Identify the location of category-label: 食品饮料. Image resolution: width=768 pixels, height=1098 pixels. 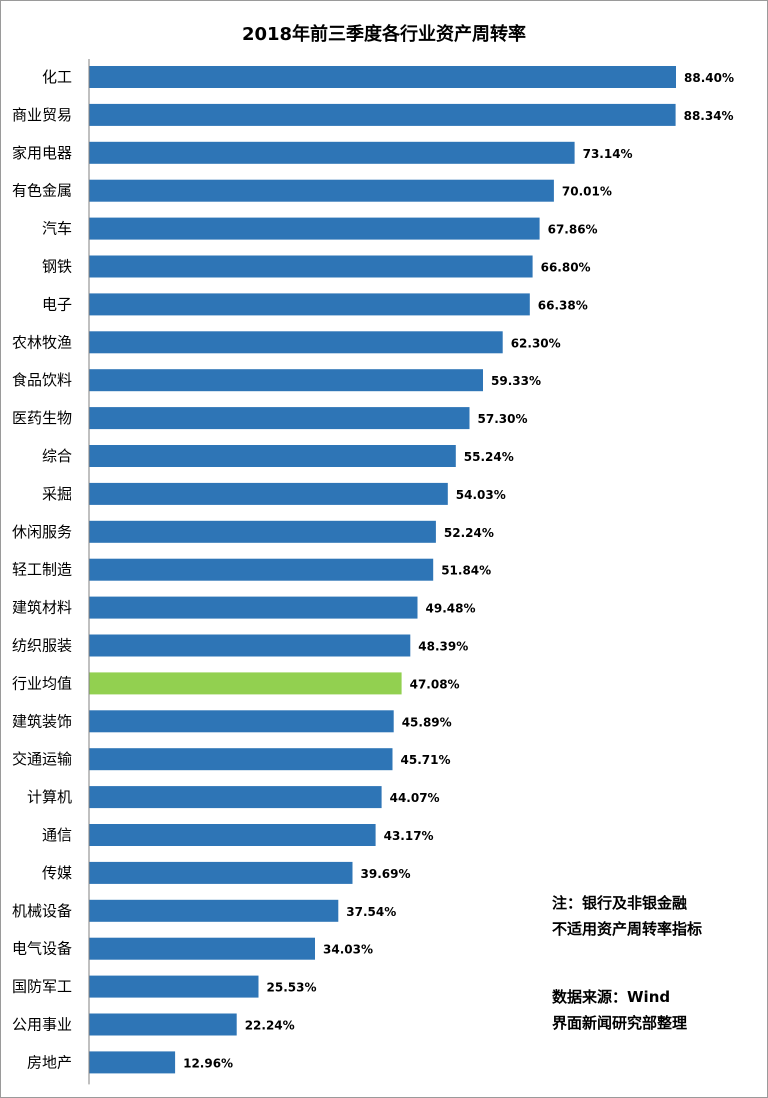
(42, 380).